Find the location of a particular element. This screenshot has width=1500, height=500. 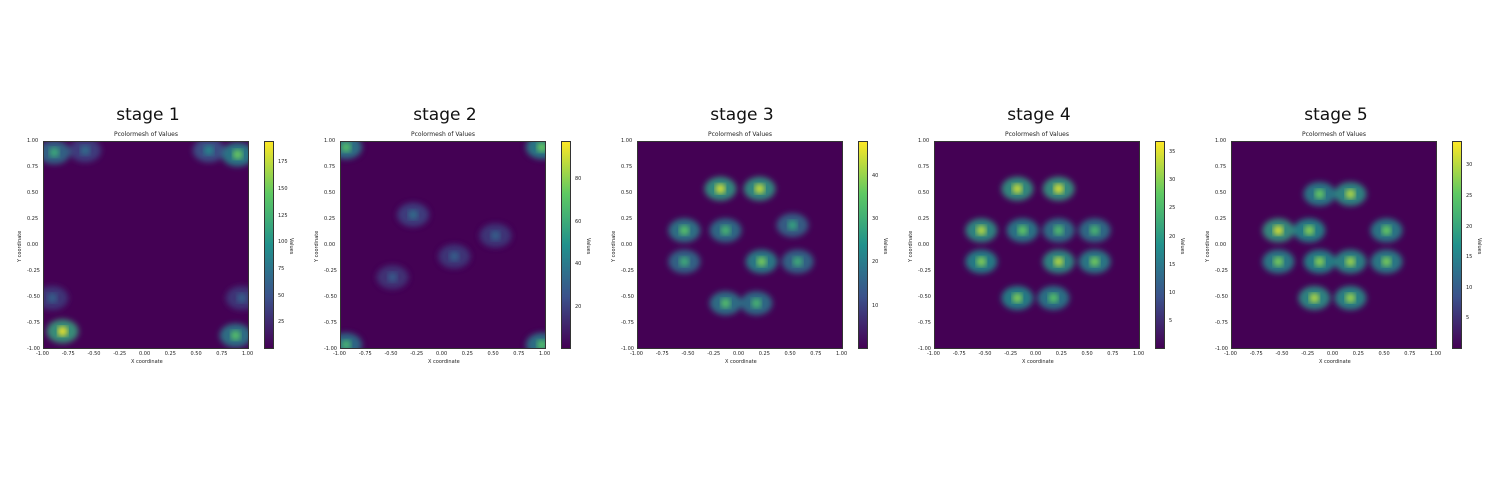

x-tick-label: 0.25 is located at coordinates (764, 354).